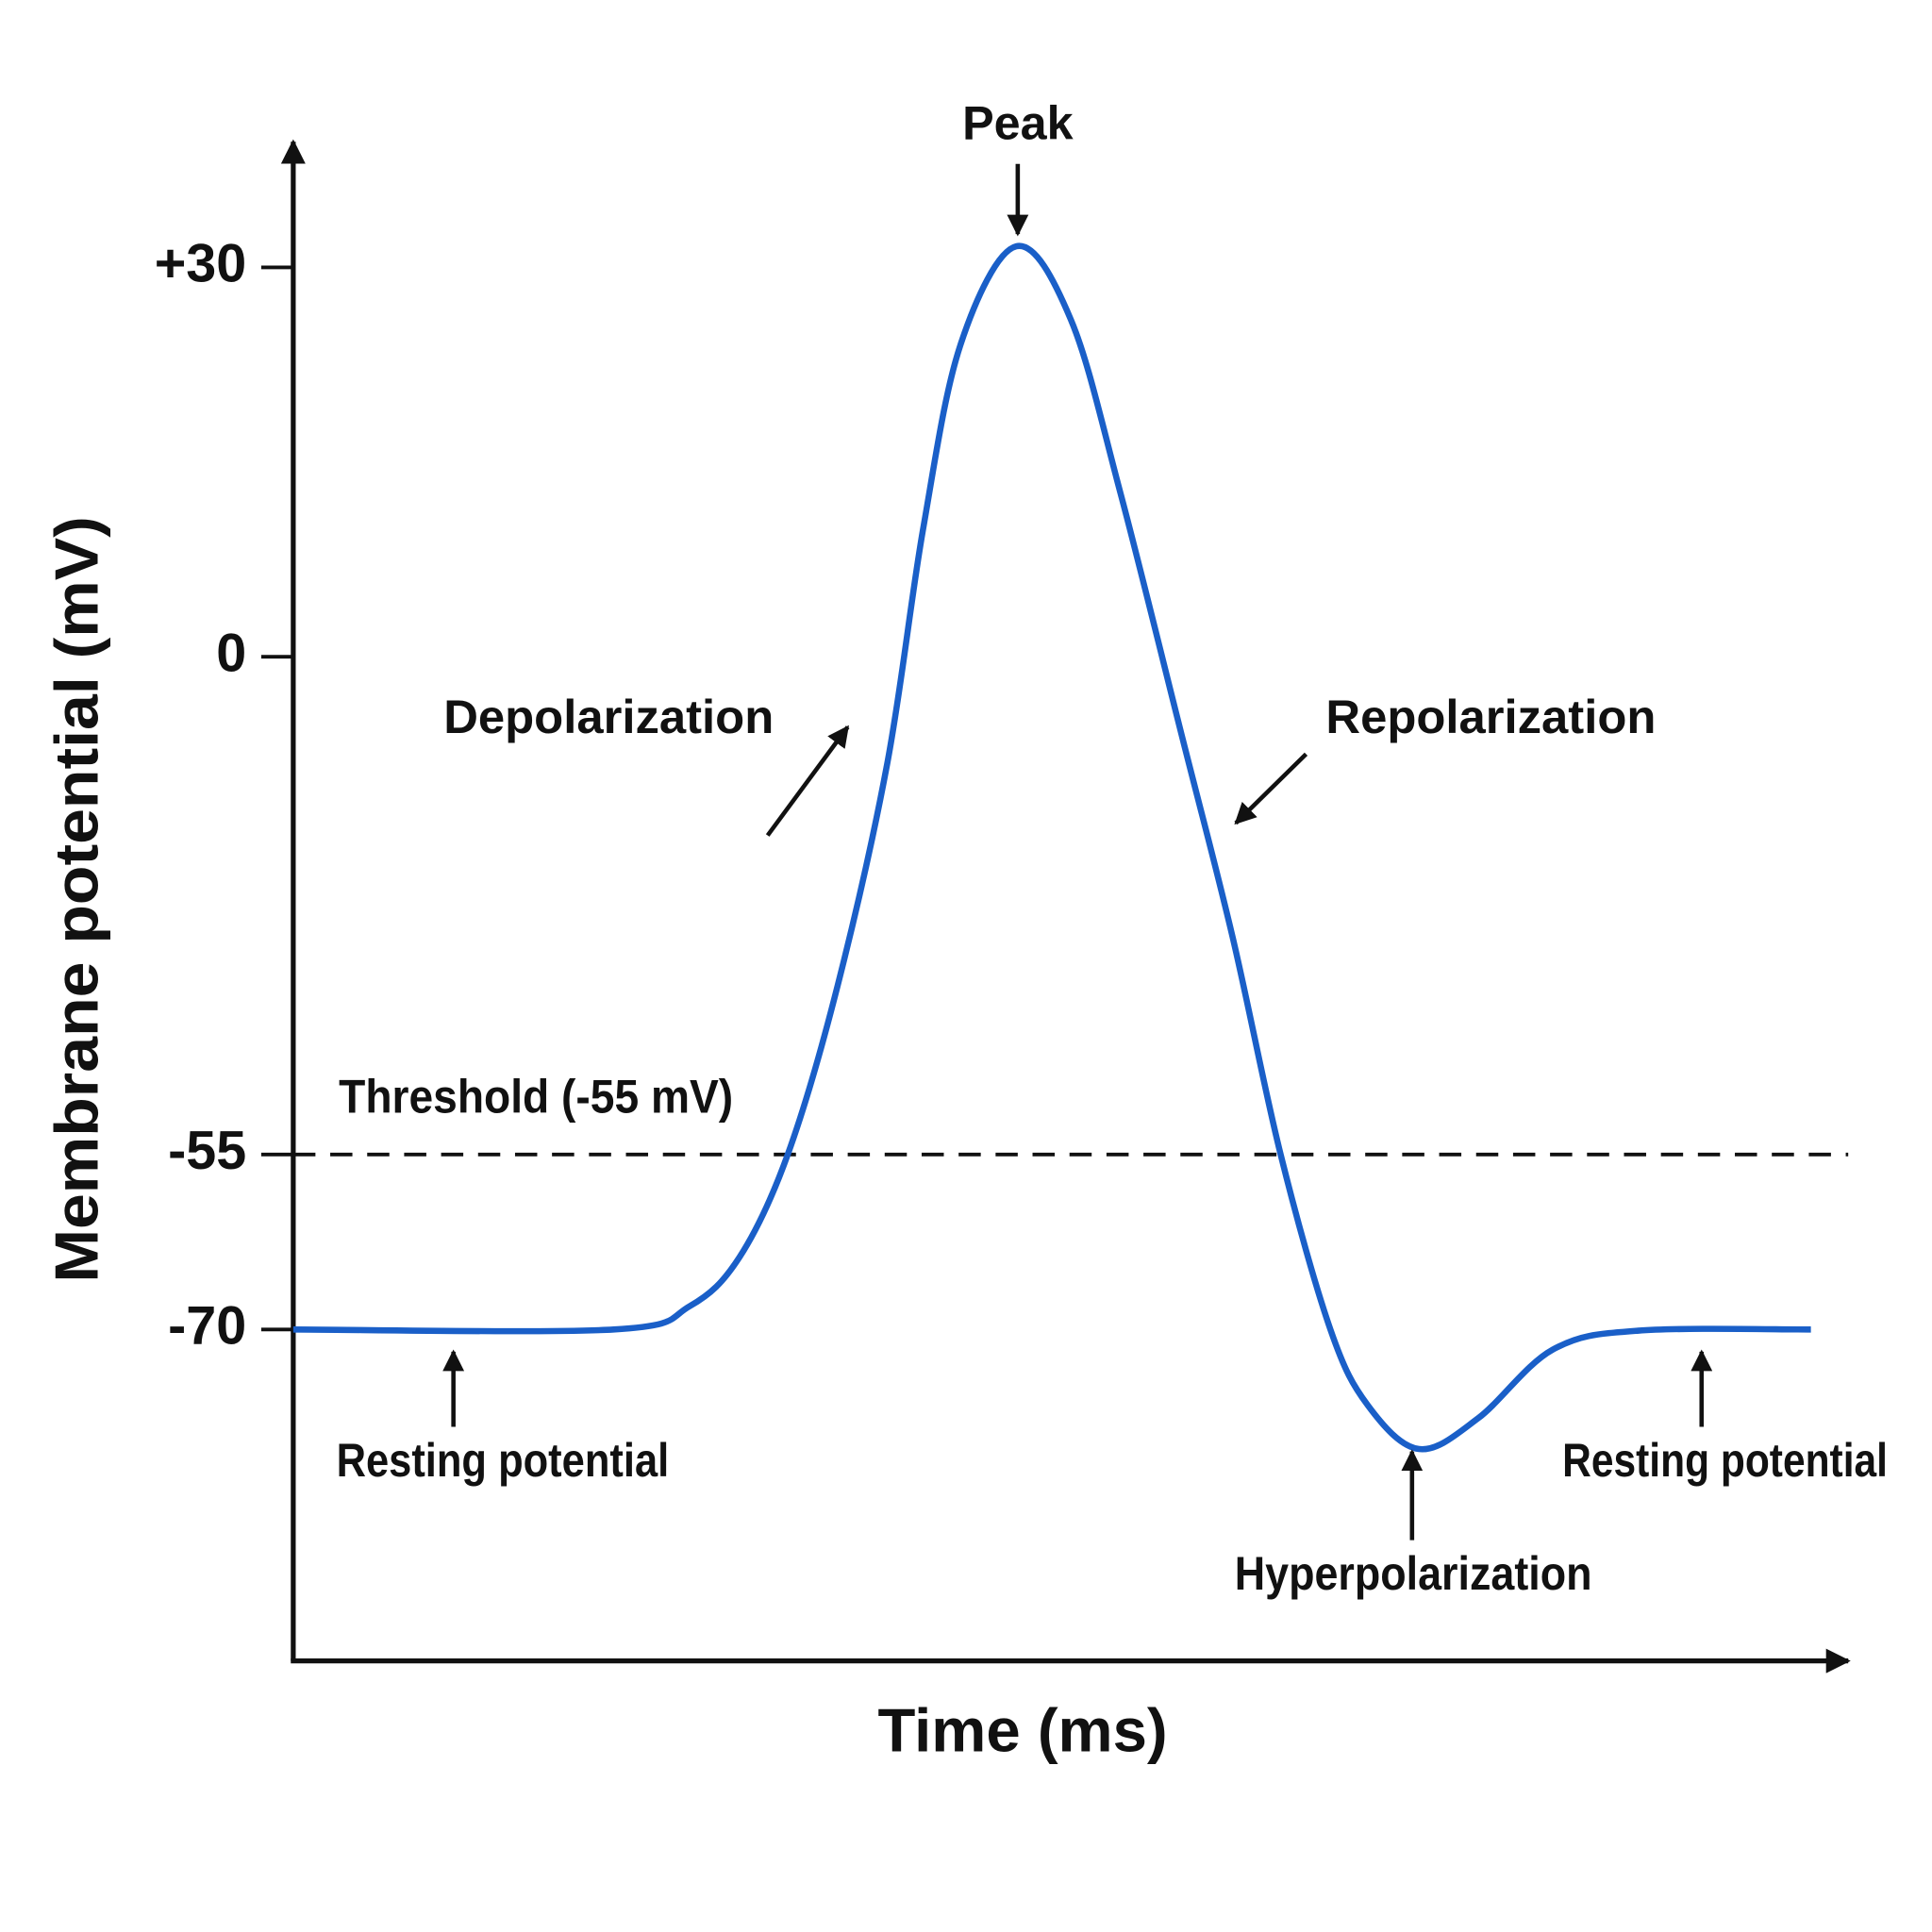  What do you see at coordinates (1413, 1574) in the screenshot?
I see `annotation: Hyperpolarization` at bounding box center [1413, 1574].